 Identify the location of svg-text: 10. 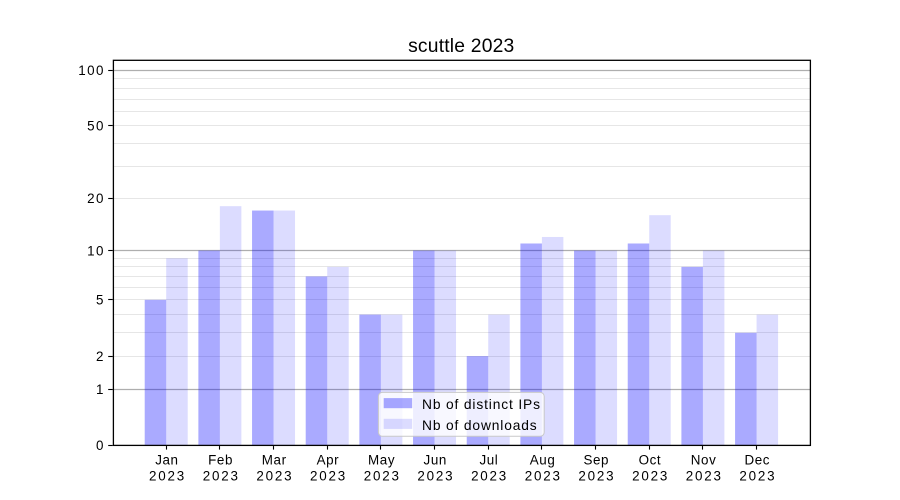
(96, 250).